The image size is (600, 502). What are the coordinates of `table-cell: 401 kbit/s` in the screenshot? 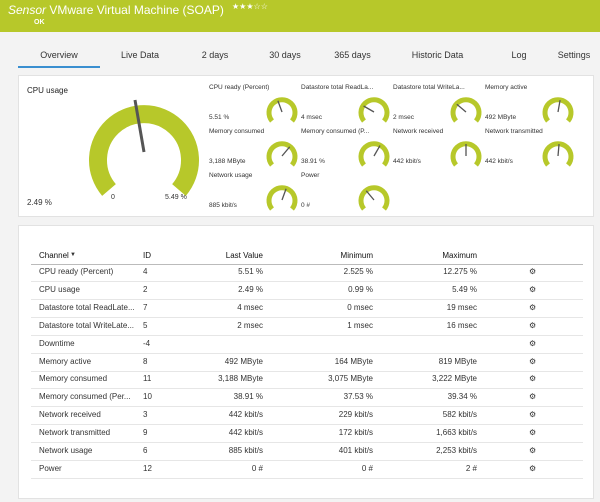 It's located at (355, 450).